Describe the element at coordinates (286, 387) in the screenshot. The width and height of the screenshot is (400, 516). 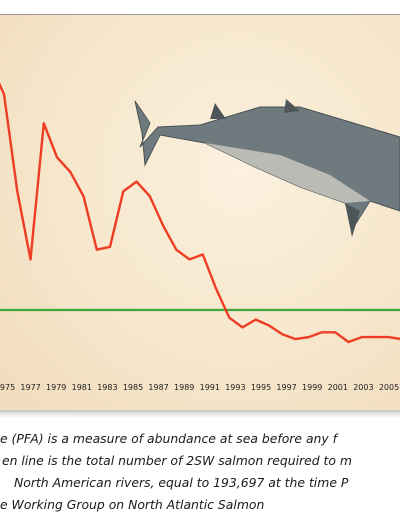
I see `x-tick-label: 1997` at that location.